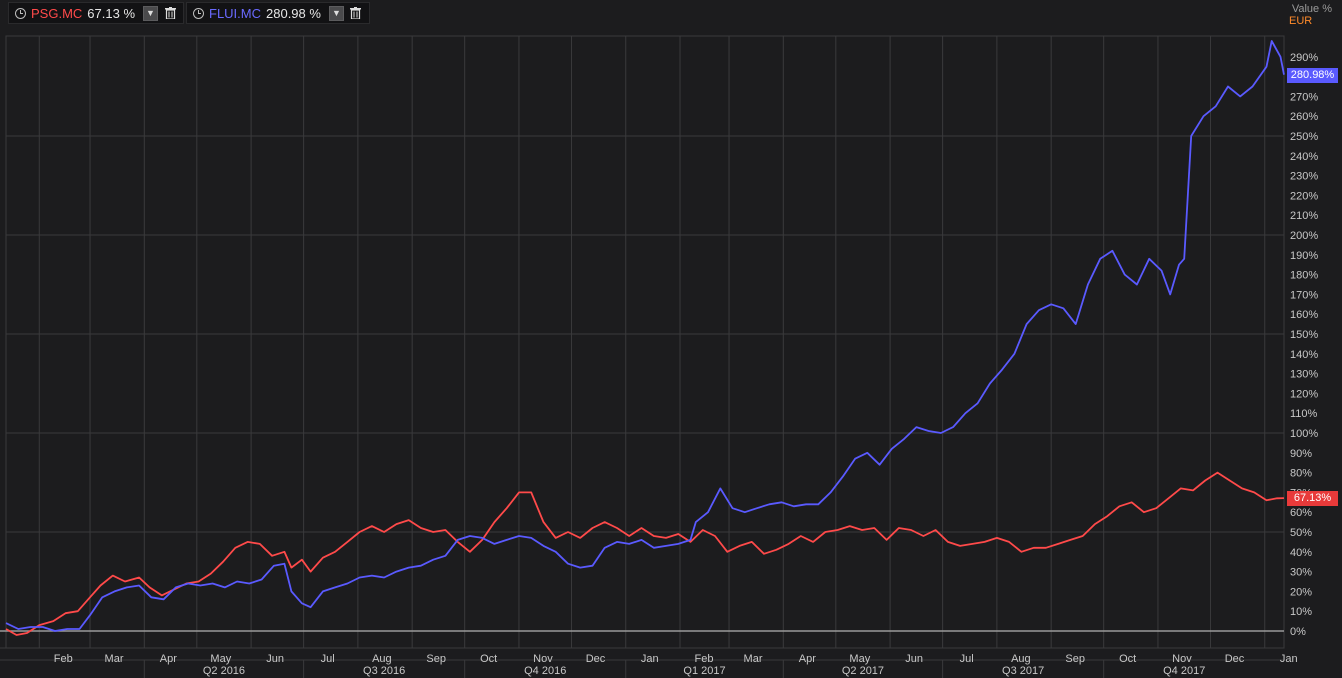 The height and width of the screenshot is (678, 1342). I want to click on legend-ticker-psg: PSG.MC, so click(57, 13).